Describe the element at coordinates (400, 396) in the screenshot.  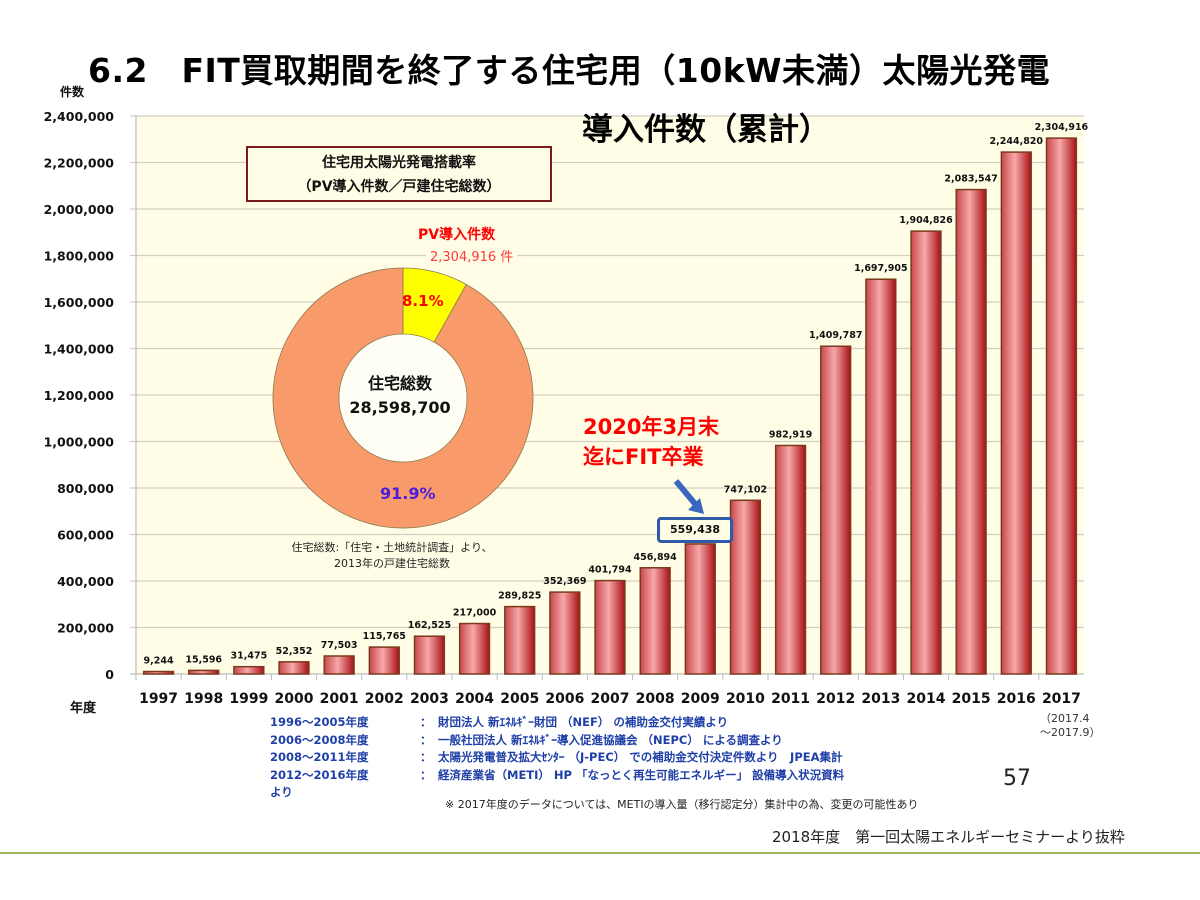
I see `donut-center-label: 住宅総数 28,598,700` at that location.